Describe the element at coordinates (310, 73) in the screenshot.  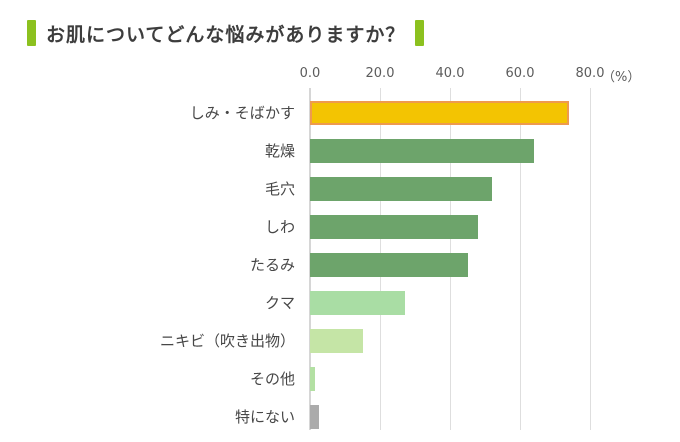
I see `x-axis-tick-label: 0.0` at that location.